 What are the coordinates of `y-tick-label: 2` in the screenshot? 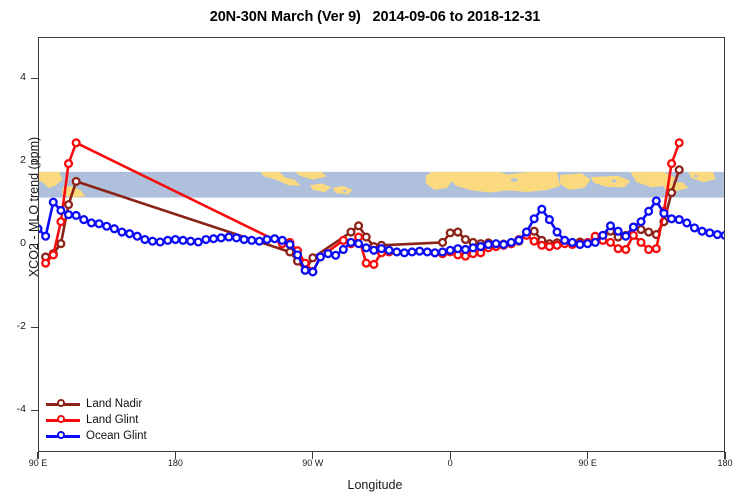 It's located at (23, 159).